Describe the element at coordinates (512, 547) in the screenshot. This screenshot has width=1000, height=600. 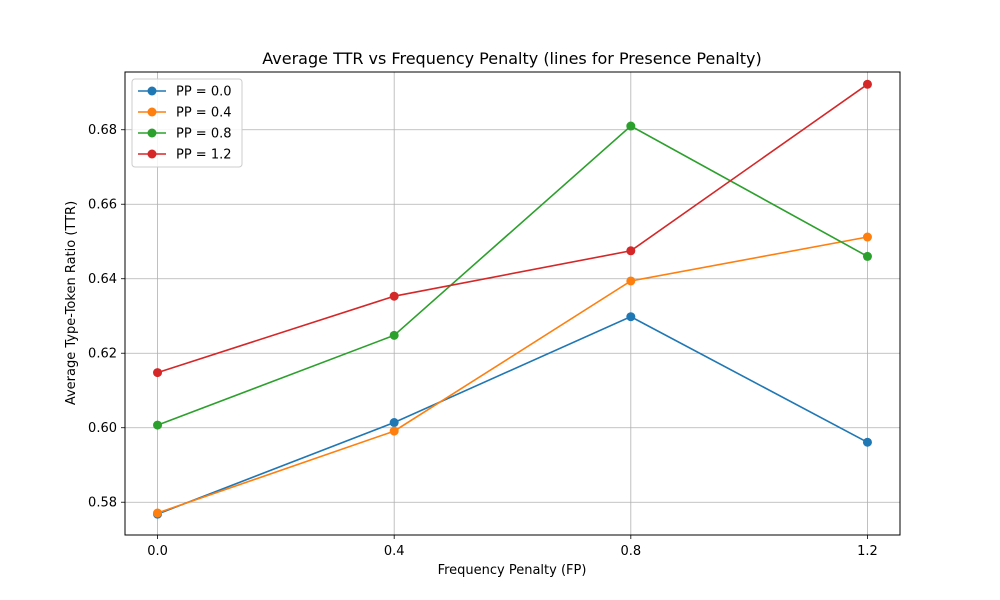
I see `x-axis: 0.0 0.4 0.8 1.2` at that location.